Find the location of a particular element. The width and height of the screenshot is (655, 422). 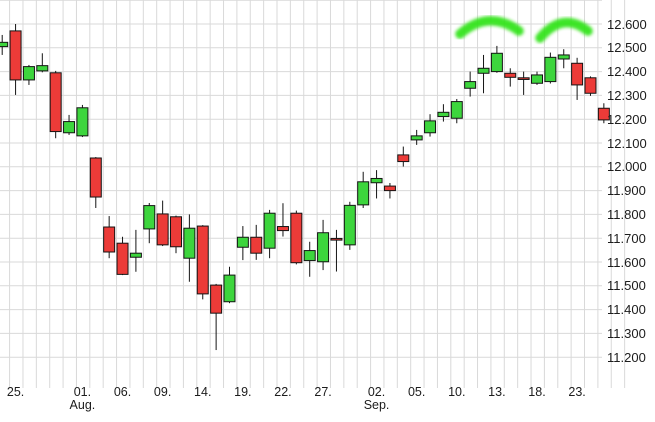

y-axis-label: 11.200 is located at coordinates (626, 357).